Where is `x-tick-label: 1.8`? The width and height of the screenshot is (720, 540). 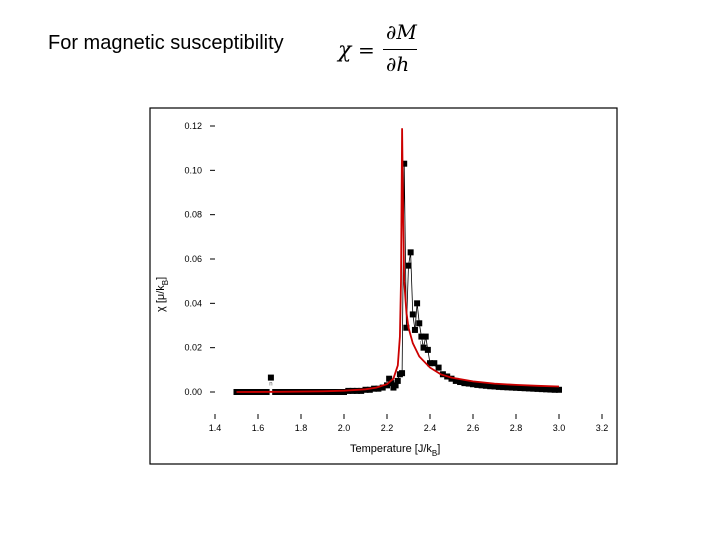 x-tick-label: 1.8 is located at coordinates (301, 428).